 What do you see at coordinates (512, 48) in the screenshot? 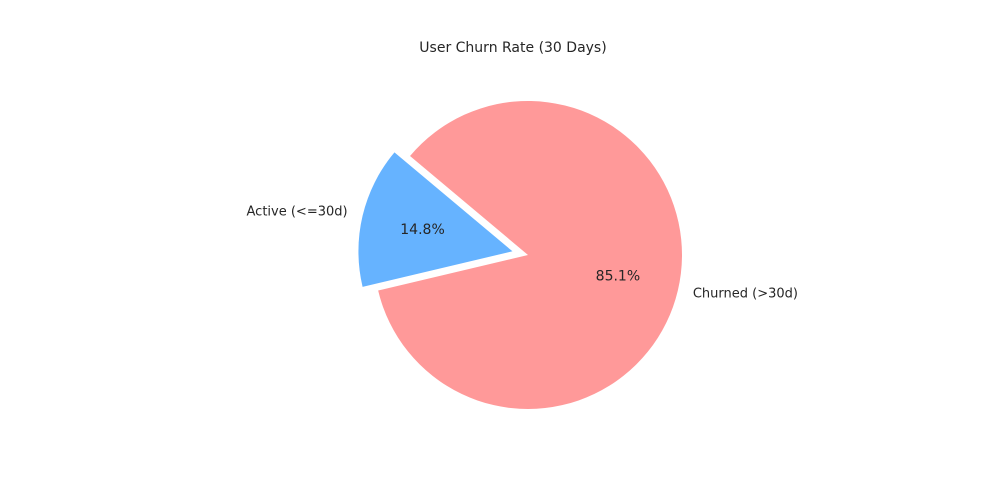
I see `chart-title: User Churn Rate (30 Days)` at bounding box center [512, 48].